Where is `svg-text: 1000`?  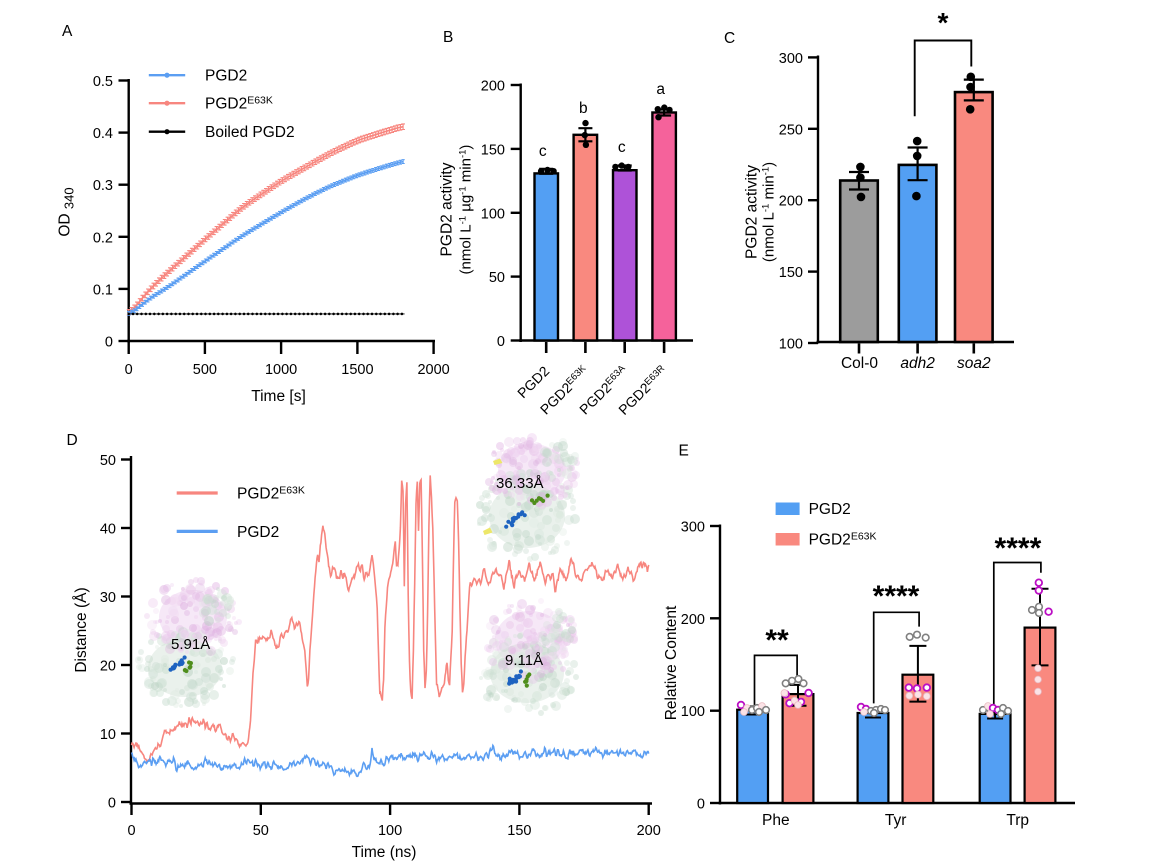
svg-text: 1000 is located at coordinates (281, 370).